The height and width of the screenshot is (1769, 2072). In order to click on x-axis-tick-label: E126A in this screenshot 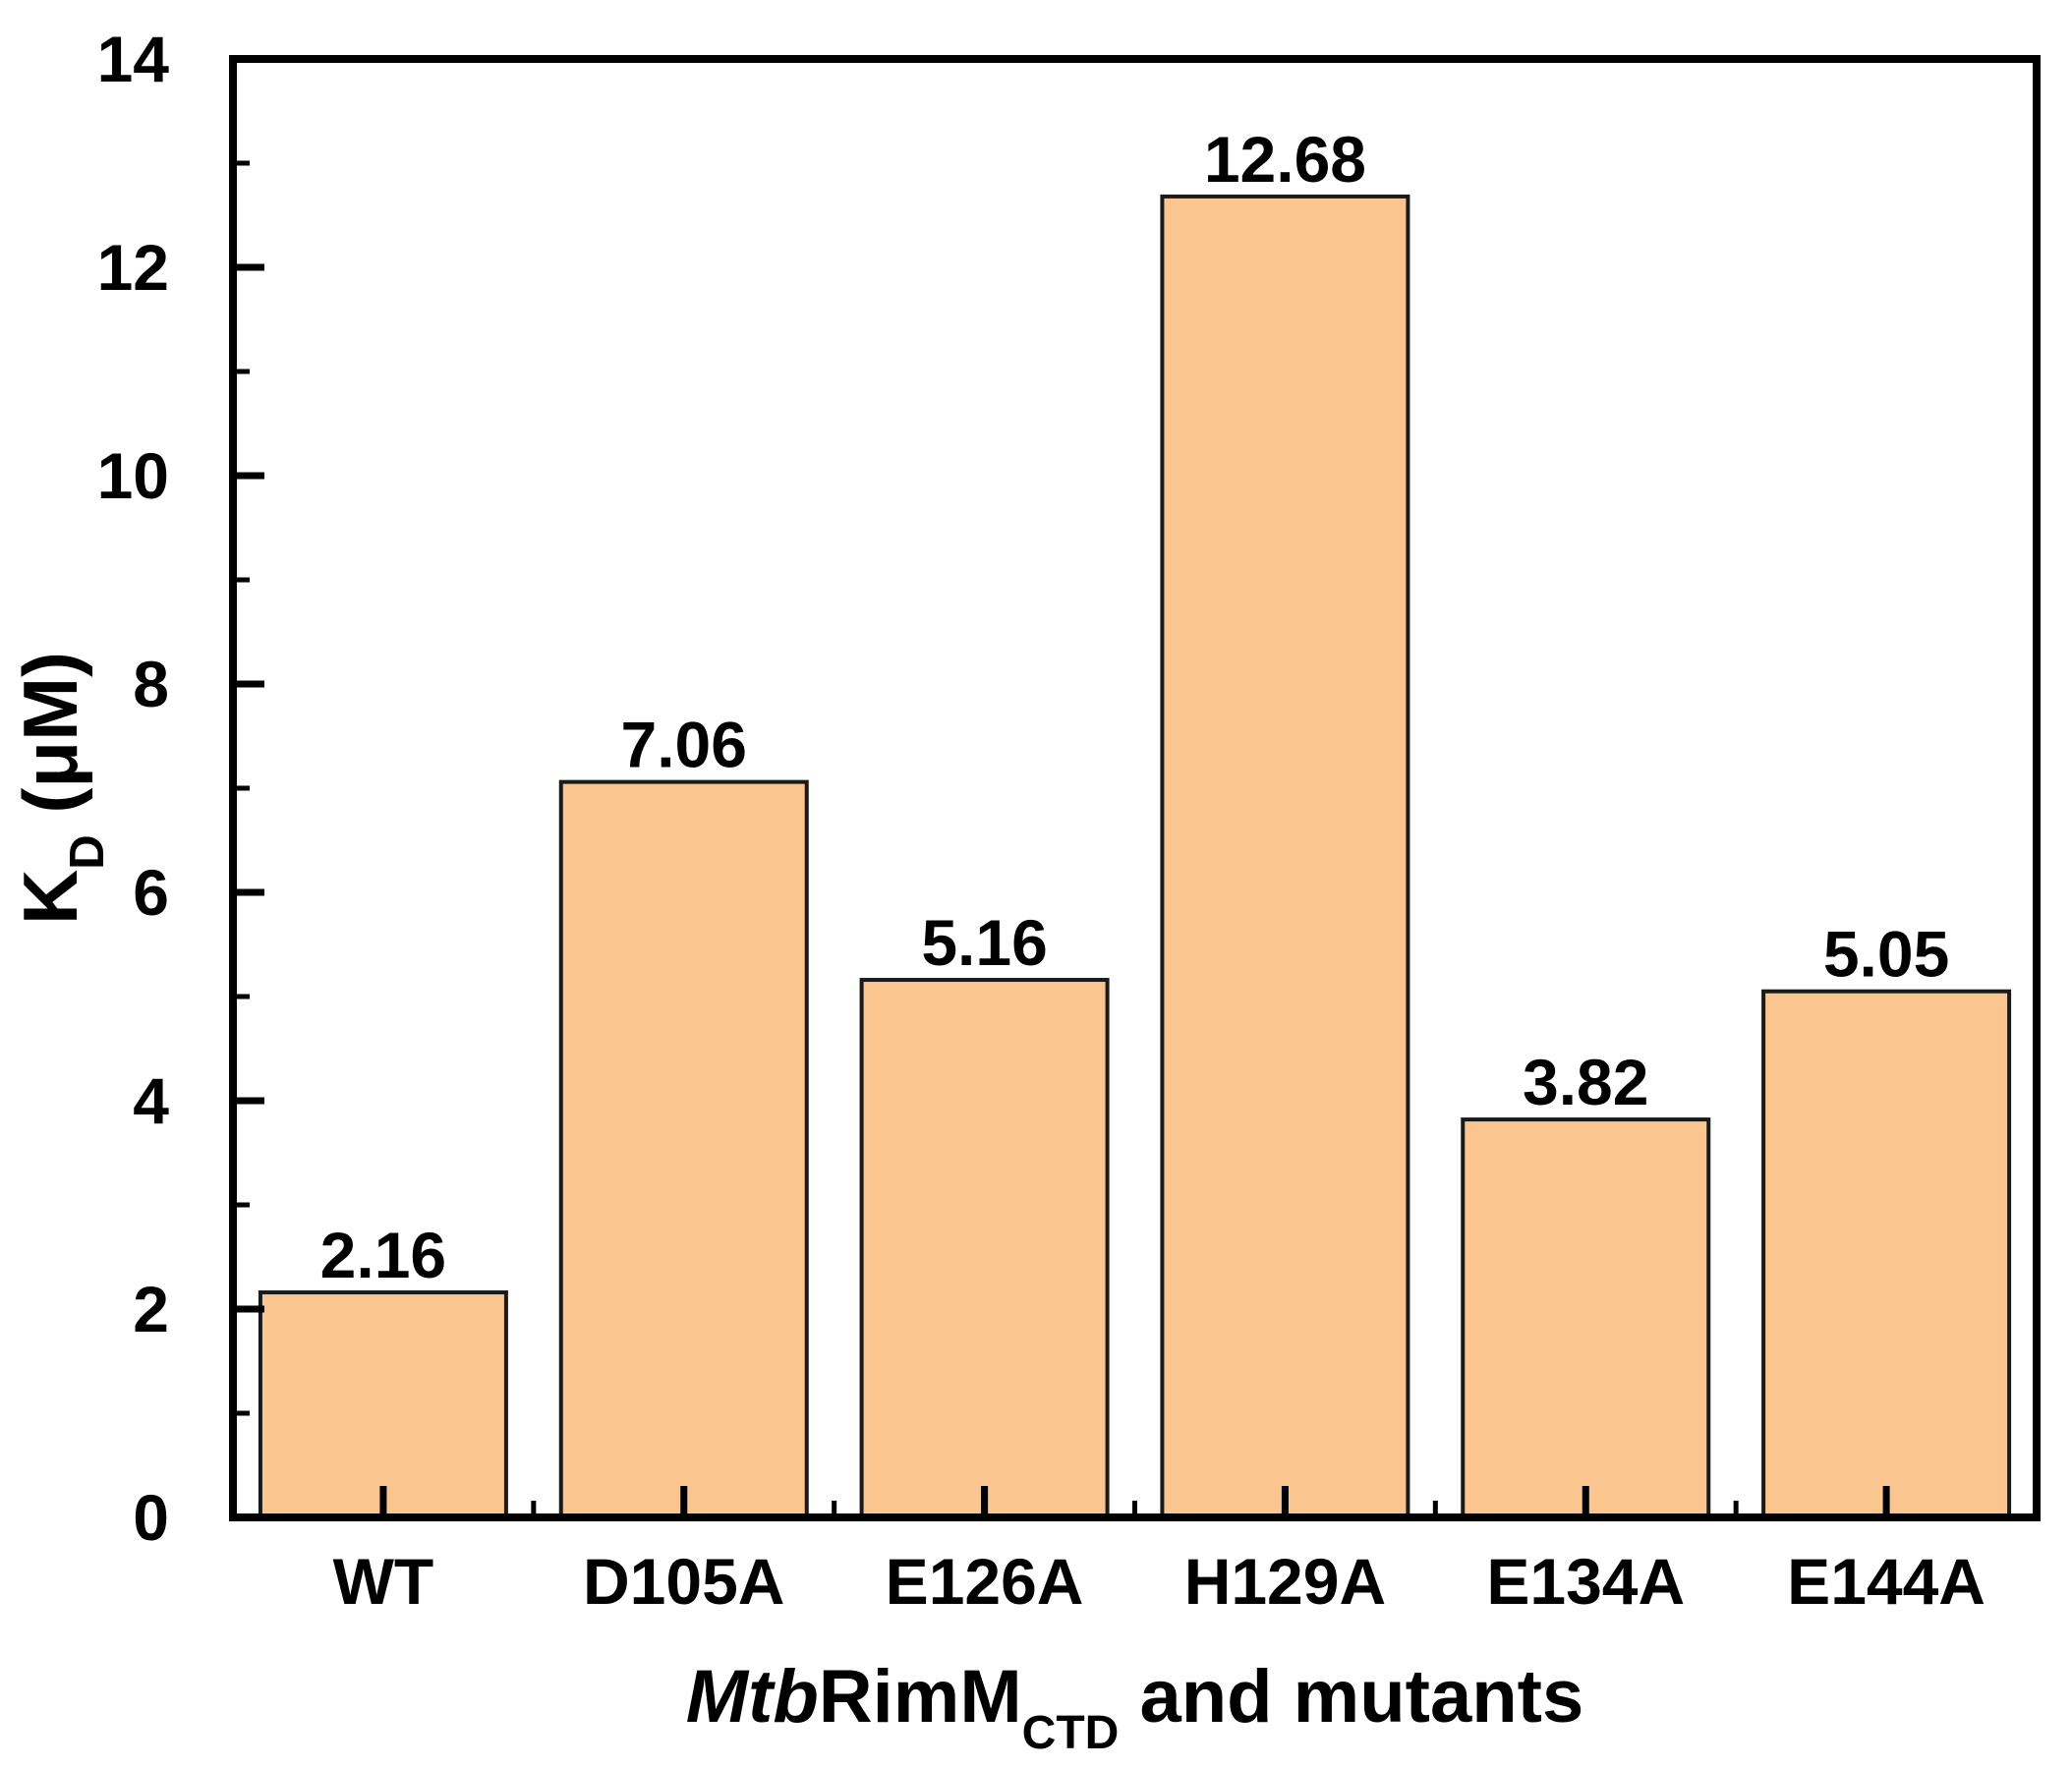, I will do `click(985, 1581)`.